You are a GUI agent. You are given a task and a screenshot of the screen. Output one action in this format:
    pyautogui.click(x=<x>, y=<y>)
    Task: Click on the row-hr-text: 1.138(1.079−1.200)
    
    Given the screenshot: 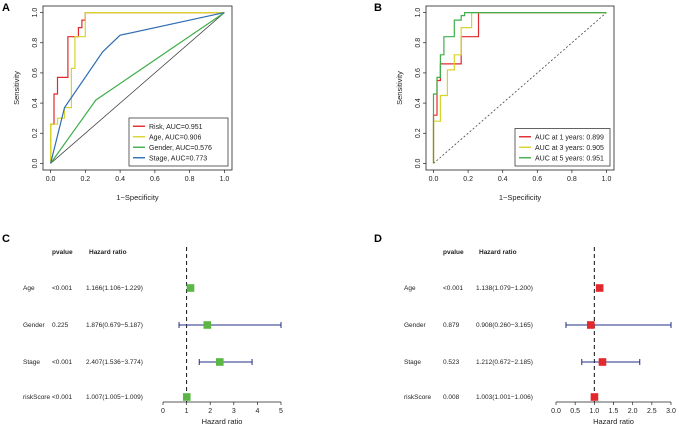 What is the action you would take?
    pyautogui.click(x=504, y=288)
    